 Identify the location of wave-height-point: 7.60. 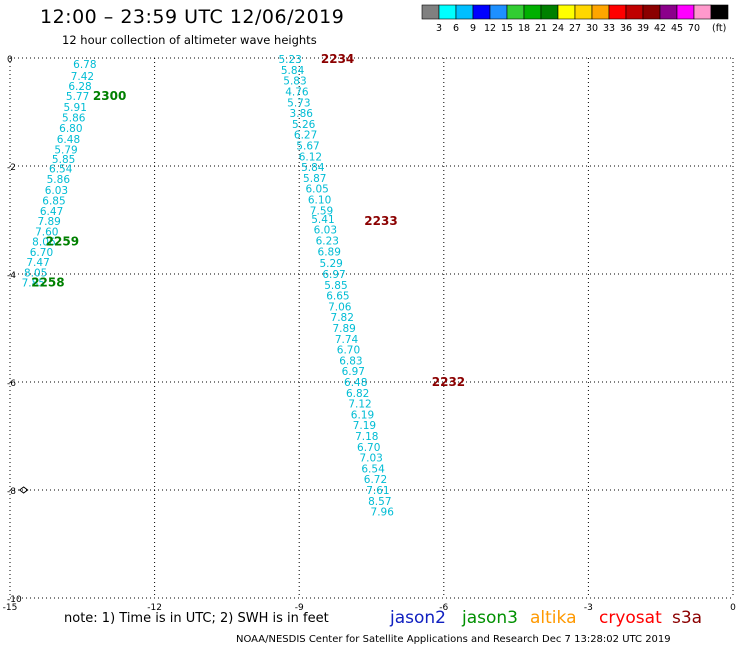
(46, 232).